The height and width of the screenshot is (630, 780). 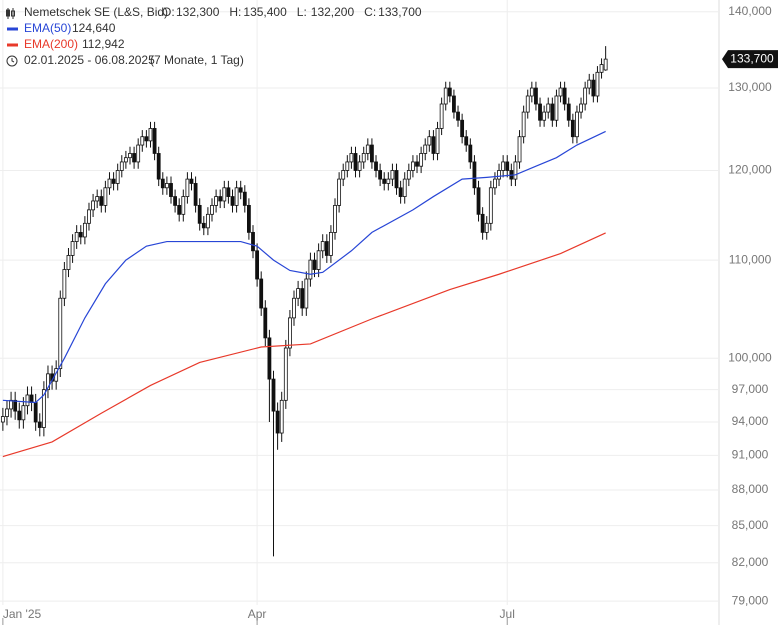 I want to click on x-tick-label: Jan '25, so click(x=22, y=614).